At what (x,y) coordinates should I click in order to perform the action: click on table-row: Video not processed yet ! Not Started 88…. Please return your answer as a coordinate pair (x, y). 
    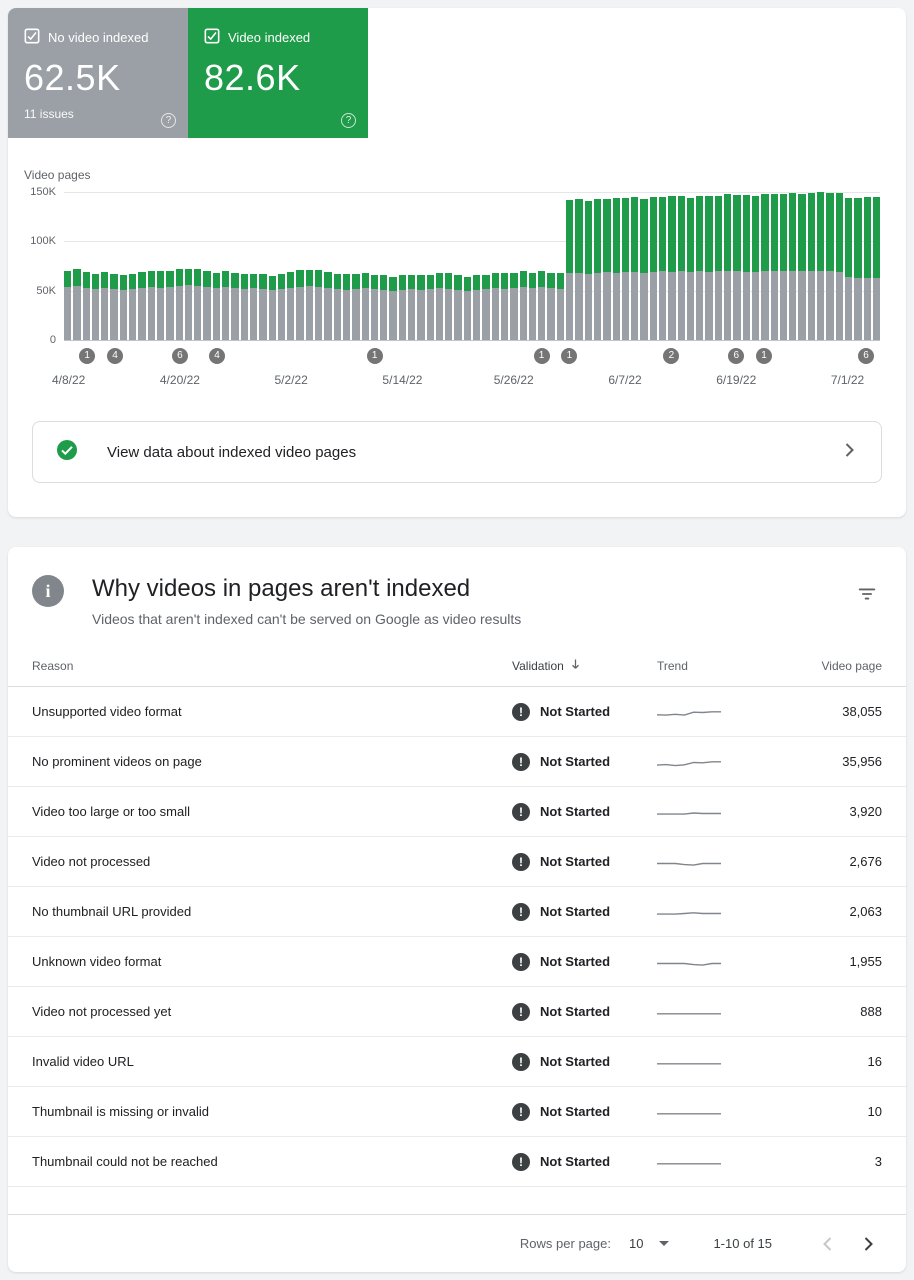
    Looking at the image, I should click on (457, 1012).